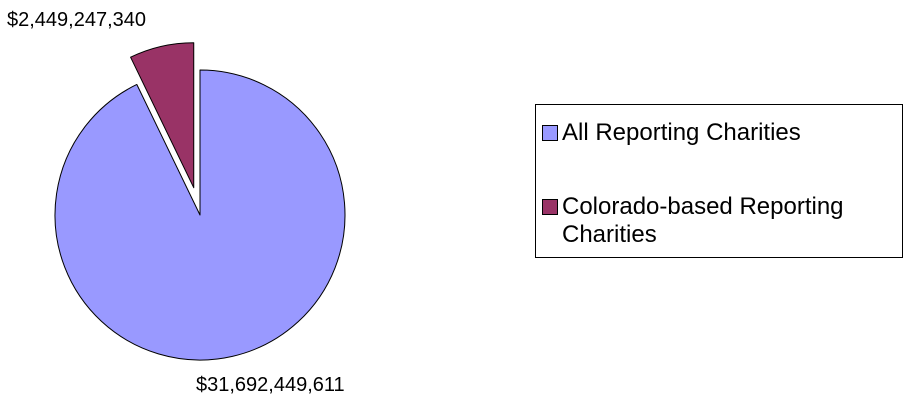 The height and width of the screenshot is (400, 913). Describe the element at coordinates (270, 385) in the screenshot. I see `data-label-all-reporting-charities: $31,692,449,611` at that location.